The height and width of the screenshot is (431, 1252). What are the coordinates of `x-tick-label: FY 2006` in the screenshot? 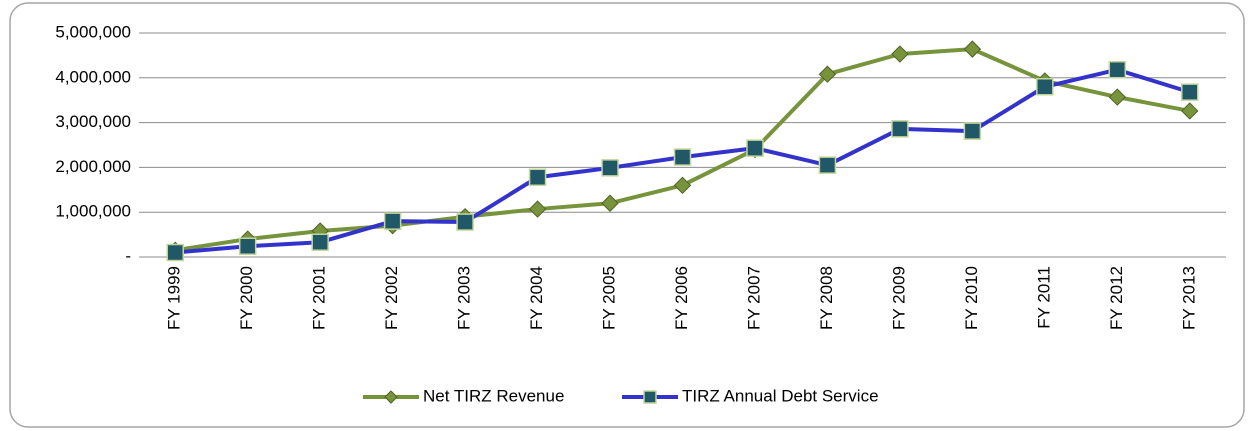 It's located at (681, 298).